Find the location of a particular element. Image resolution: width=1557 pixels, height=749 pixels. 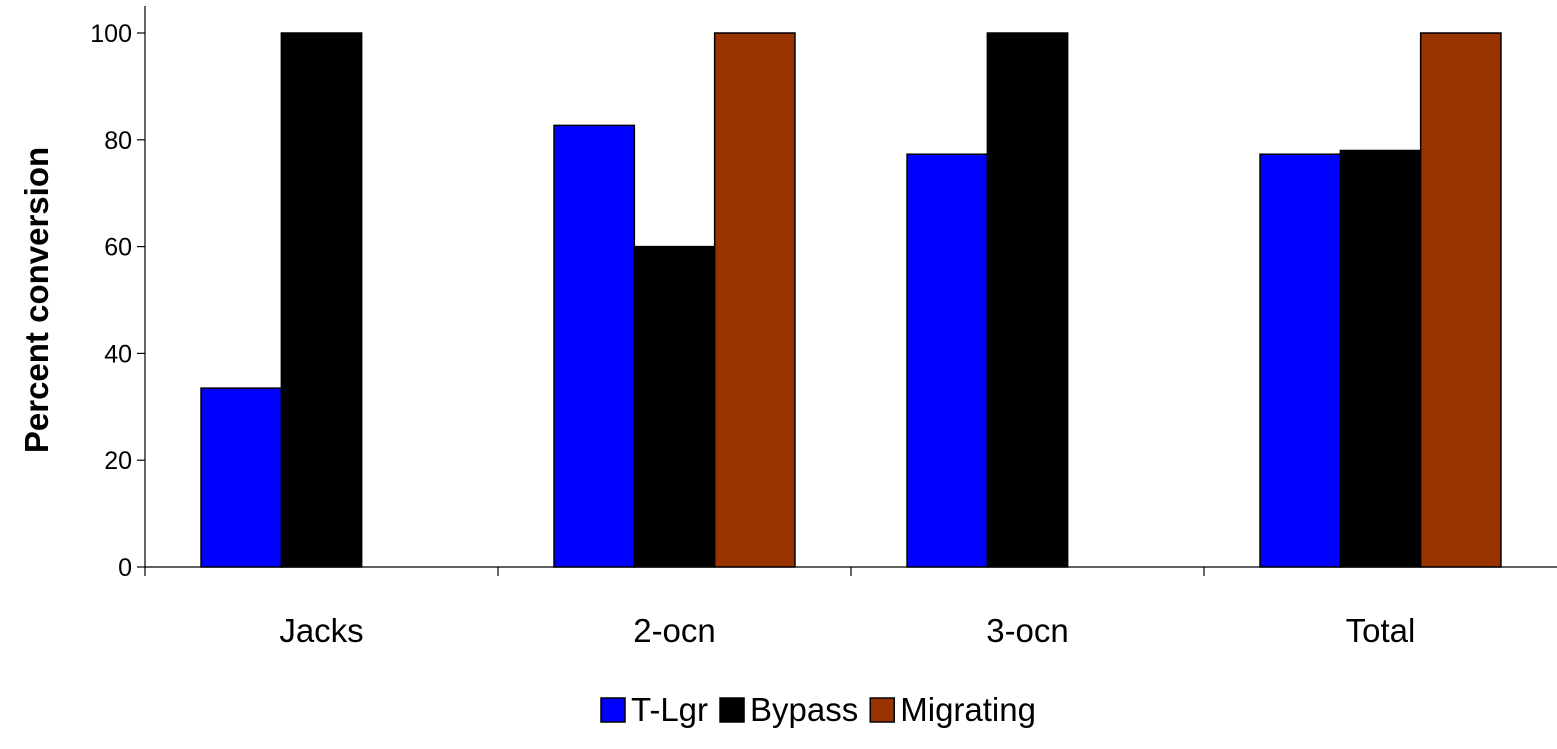

legend: T-Lgr Bypass Migrating is located at coordinates (818, 709).